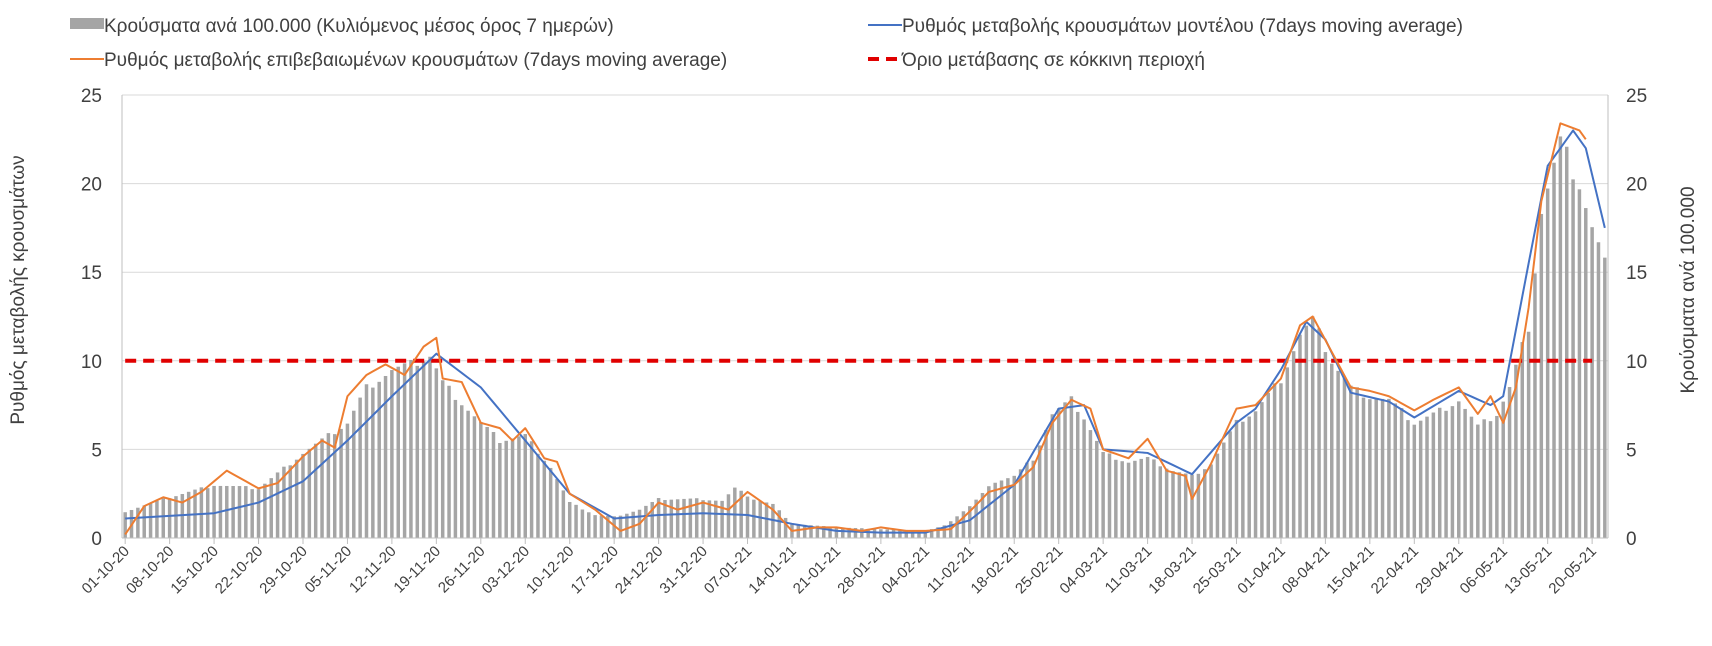 This screenshot has height=646, width=1712. What do you see at coordinates (87, 23) in the screenshot?
I see `legend-swatch-bars` at bounding box center [87, 23].